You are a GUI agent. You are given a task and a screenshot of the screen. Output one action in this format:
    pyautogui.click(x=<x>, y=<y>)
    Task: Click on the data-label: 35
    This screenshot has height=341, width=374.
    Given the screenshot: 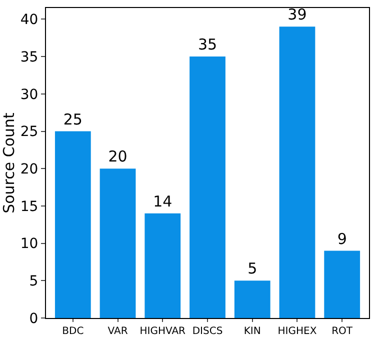 What is the action you would take?
    pyautogui.click(x=208, y=45)
    